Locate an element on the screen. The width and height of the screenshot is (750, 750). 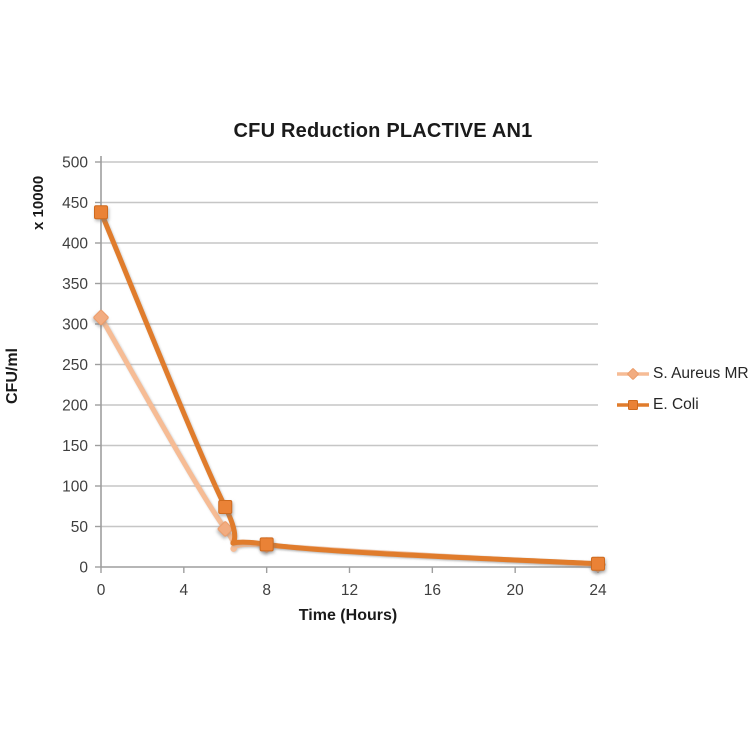
y-tick-label: 450 is located at coordinates (75, 203).